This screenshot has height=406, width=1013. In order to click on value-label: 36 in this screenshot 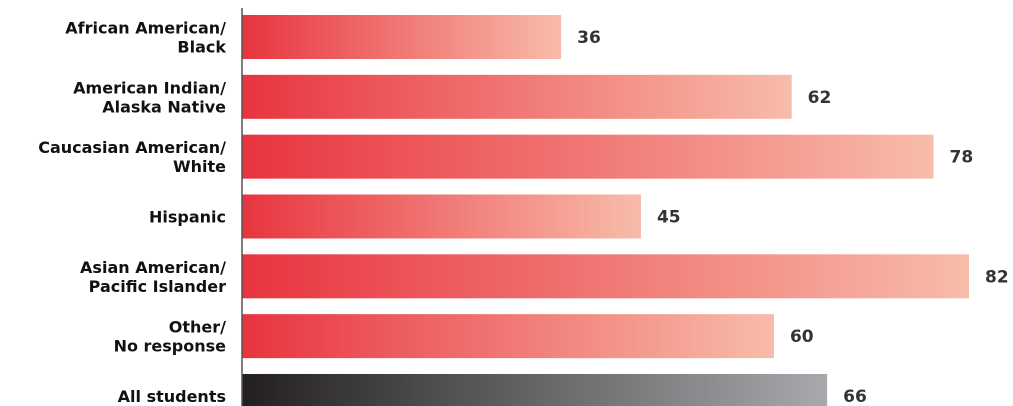, I will do `click(589, 38)`.